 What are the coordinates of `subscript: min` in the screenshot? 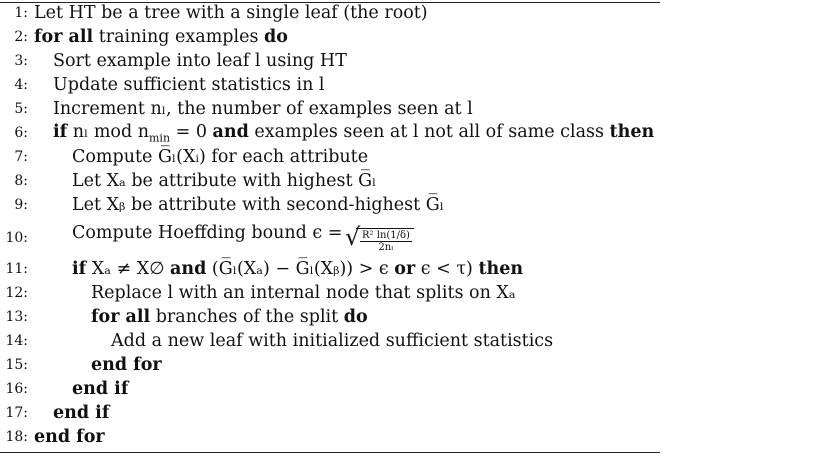 It's located at (160, 138).